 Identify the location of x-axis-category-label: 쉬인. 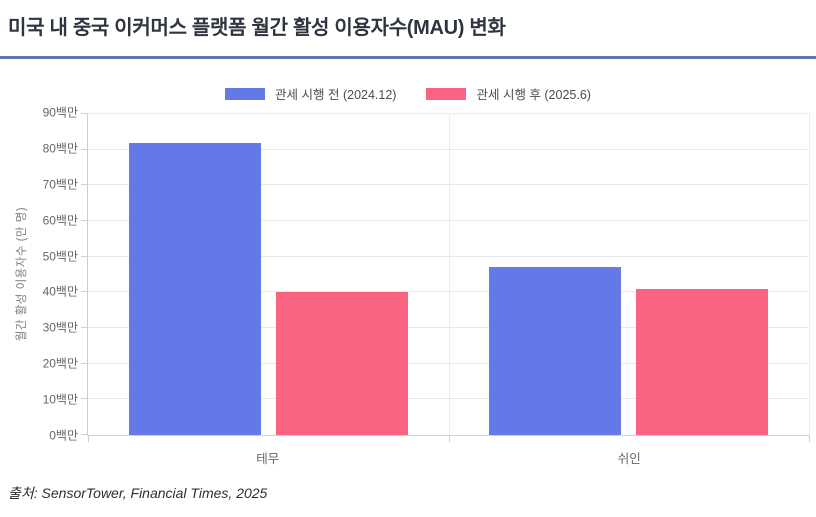
(629, 459).